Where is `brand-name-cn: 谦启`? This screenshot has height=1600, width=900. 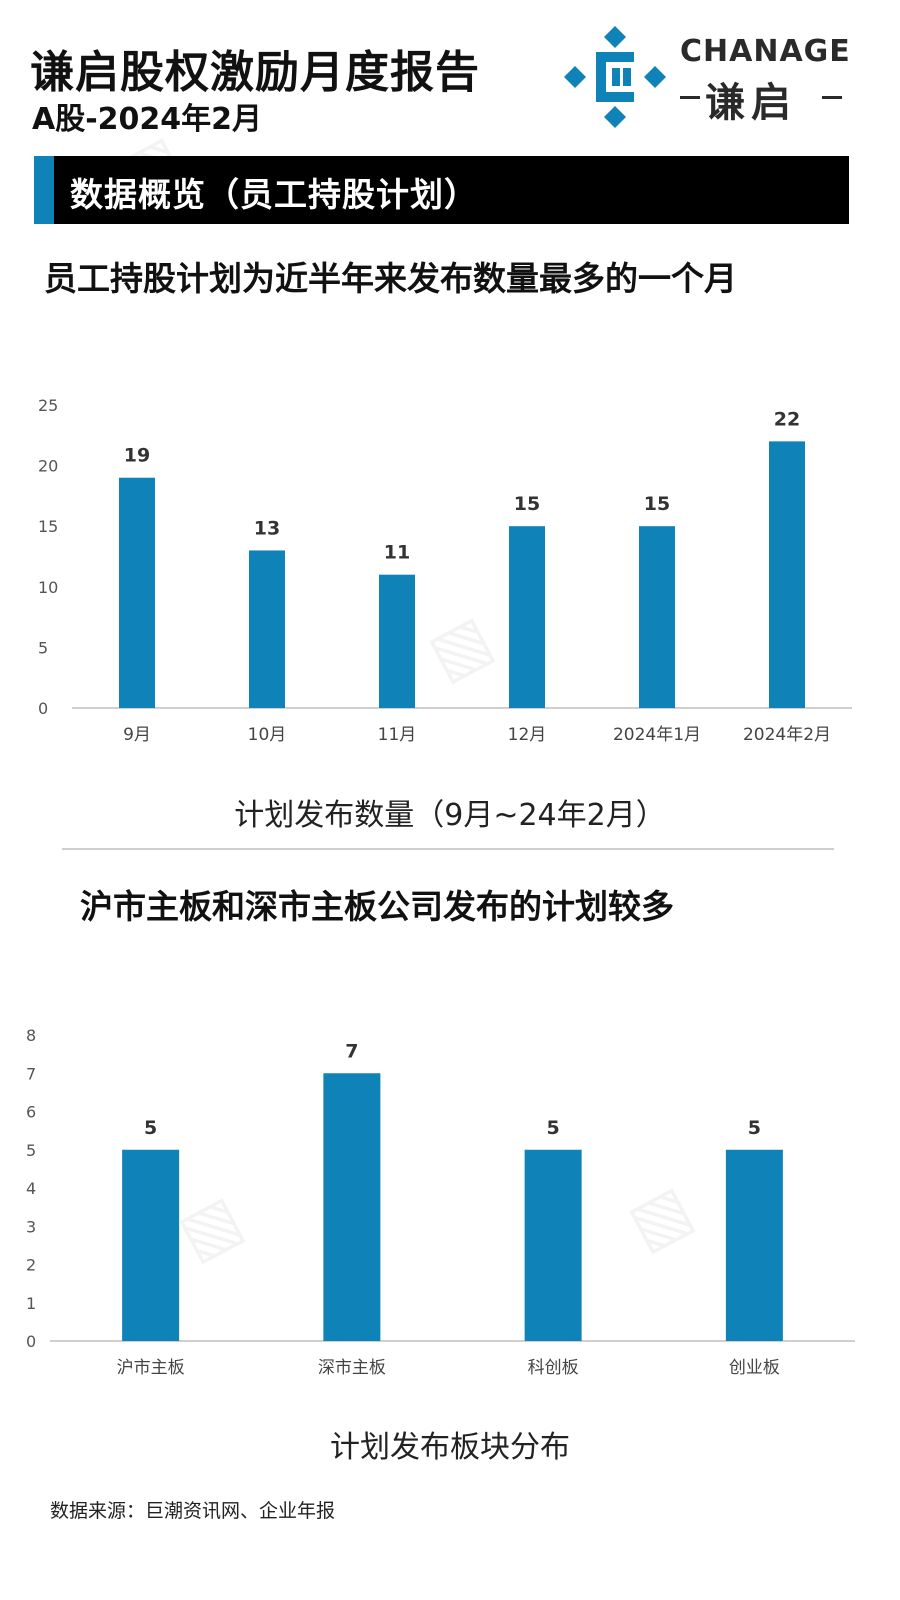
brand-name-cn: 谦启 is located at coordinates (751, 103).